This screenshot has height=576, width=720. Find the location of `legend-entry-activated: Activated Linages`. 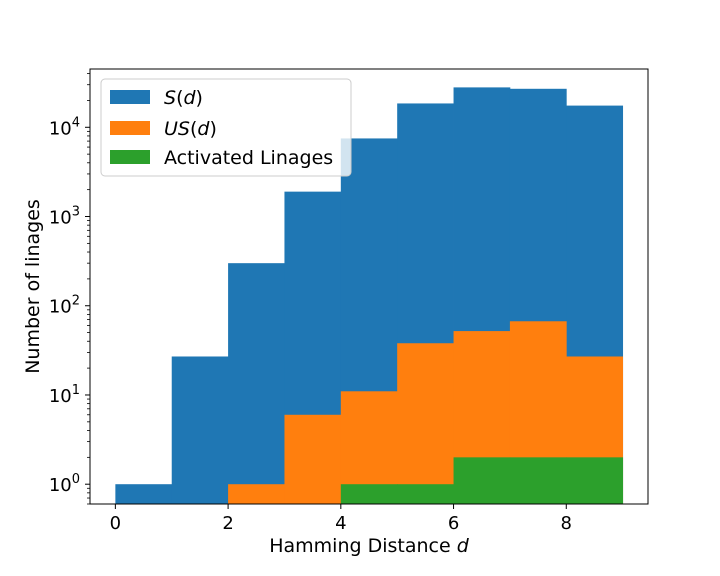

legend-entry-activated: Activated Linages is located at coordinates (221, 158).